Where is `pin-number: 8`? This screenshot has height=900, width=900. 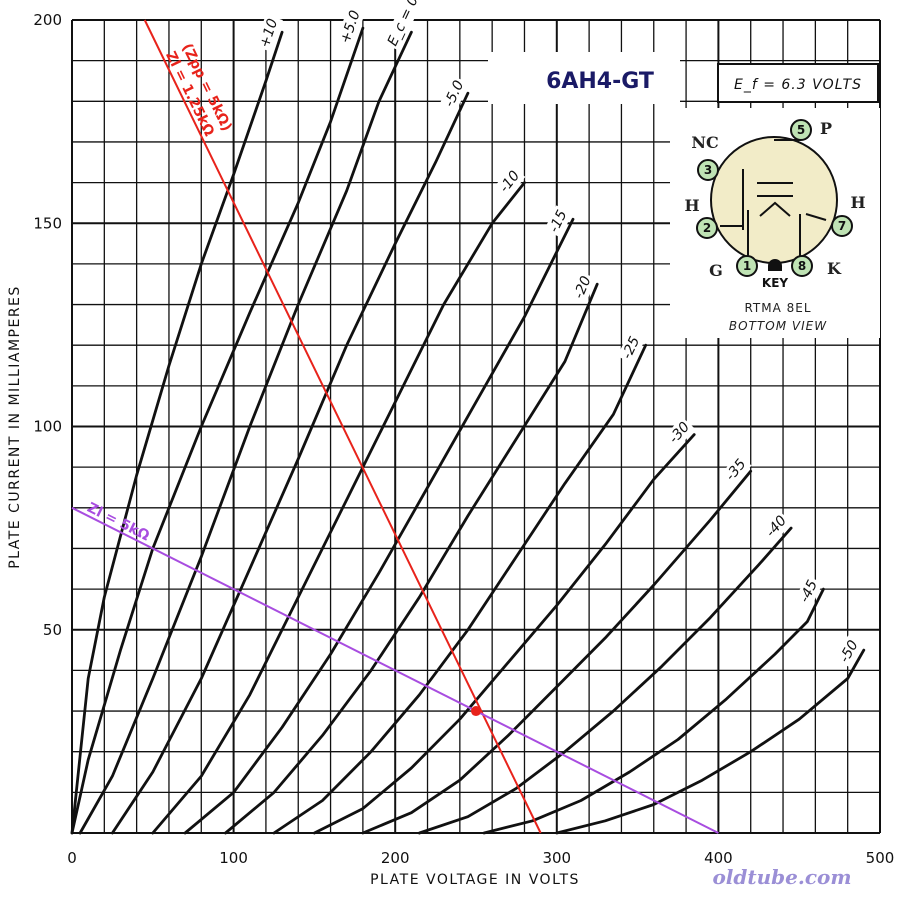
pin-number: 8 is located at coordinates (802, 266).